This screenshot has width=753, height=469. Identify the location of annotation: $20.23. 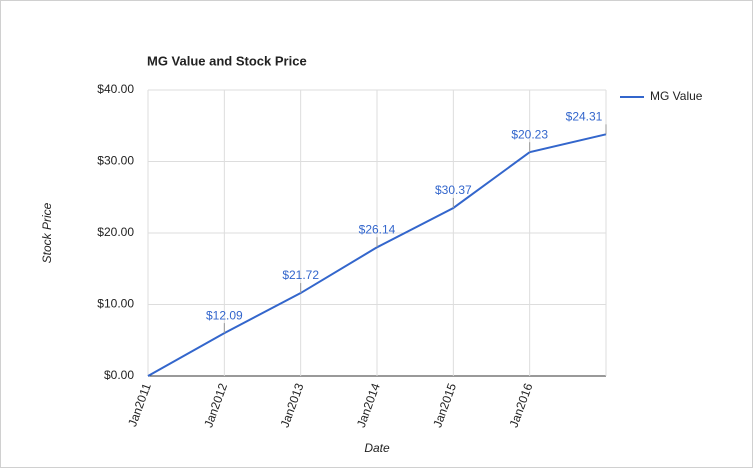
(529, 134).